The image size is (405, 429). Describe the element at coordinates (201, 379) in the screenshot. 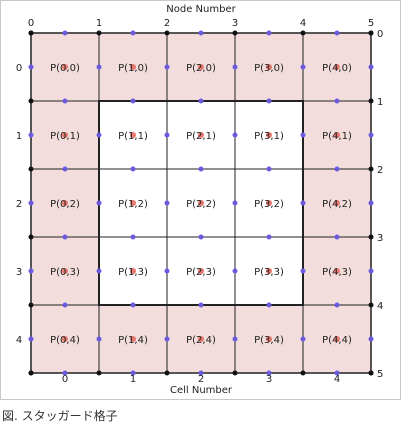

I see `bottom-cell-number: 2` at that location.